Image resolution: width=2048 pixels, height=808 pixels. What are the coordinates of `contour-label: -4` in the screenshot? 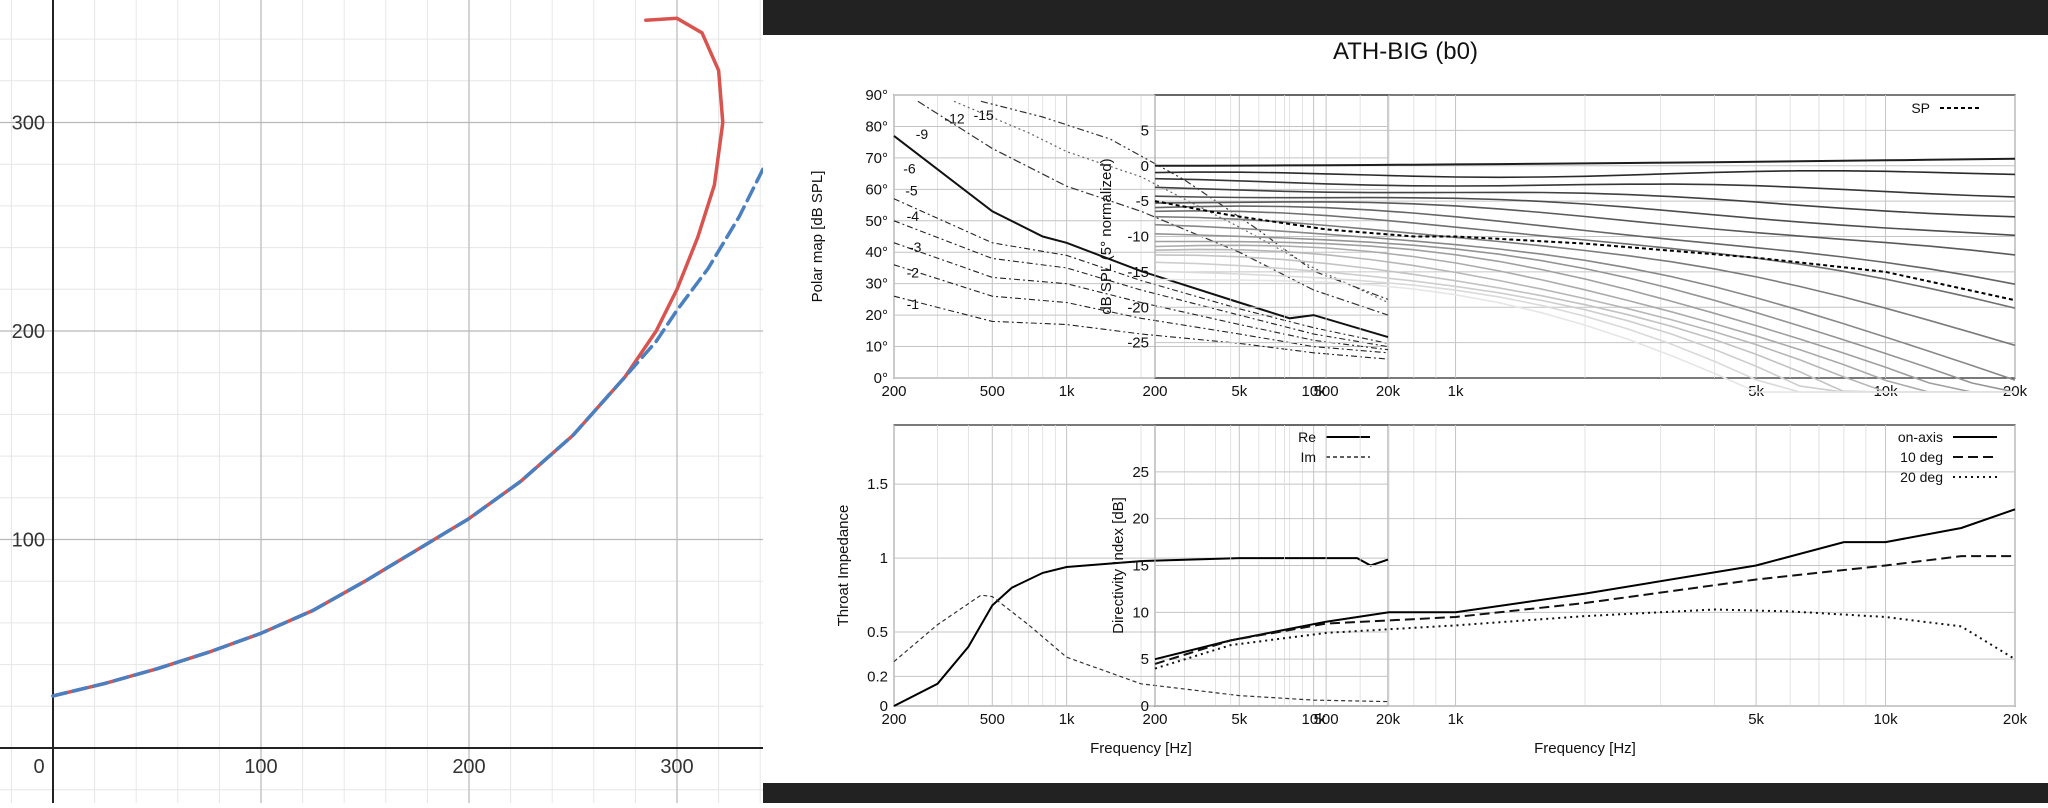 It's located at (913, 216).